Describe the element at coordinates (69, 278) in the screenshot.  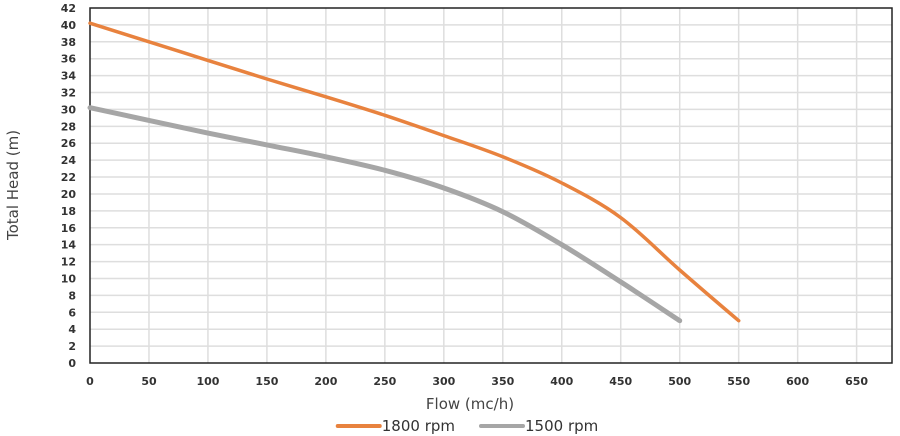
I see `y-tick-label: 10` at that location.